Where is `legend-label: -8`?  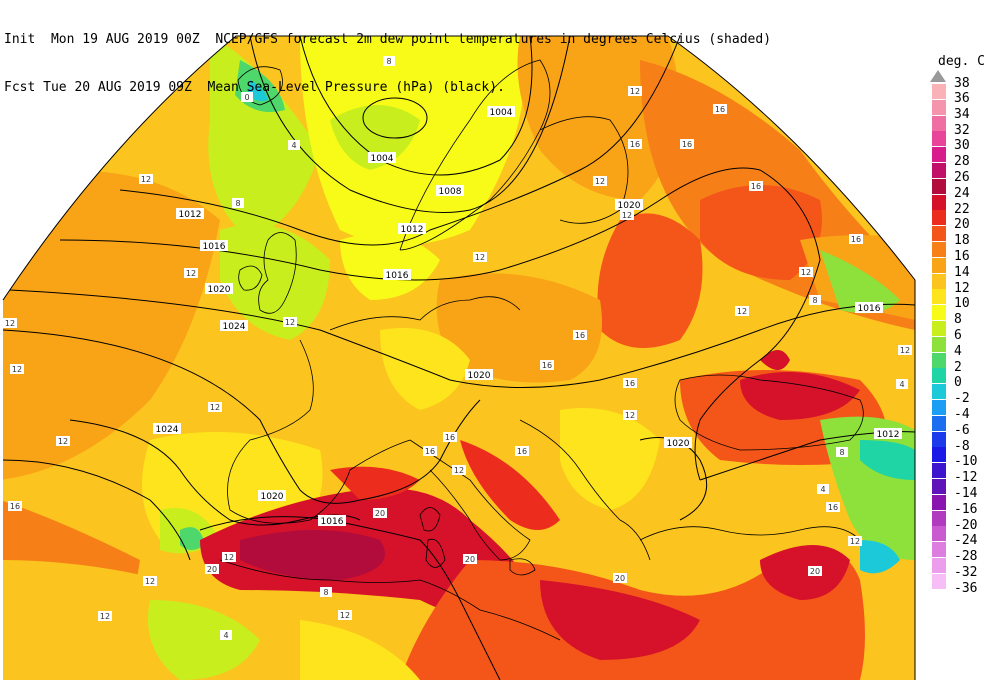 legend-label: -8 is located at coordinates (962, 446).